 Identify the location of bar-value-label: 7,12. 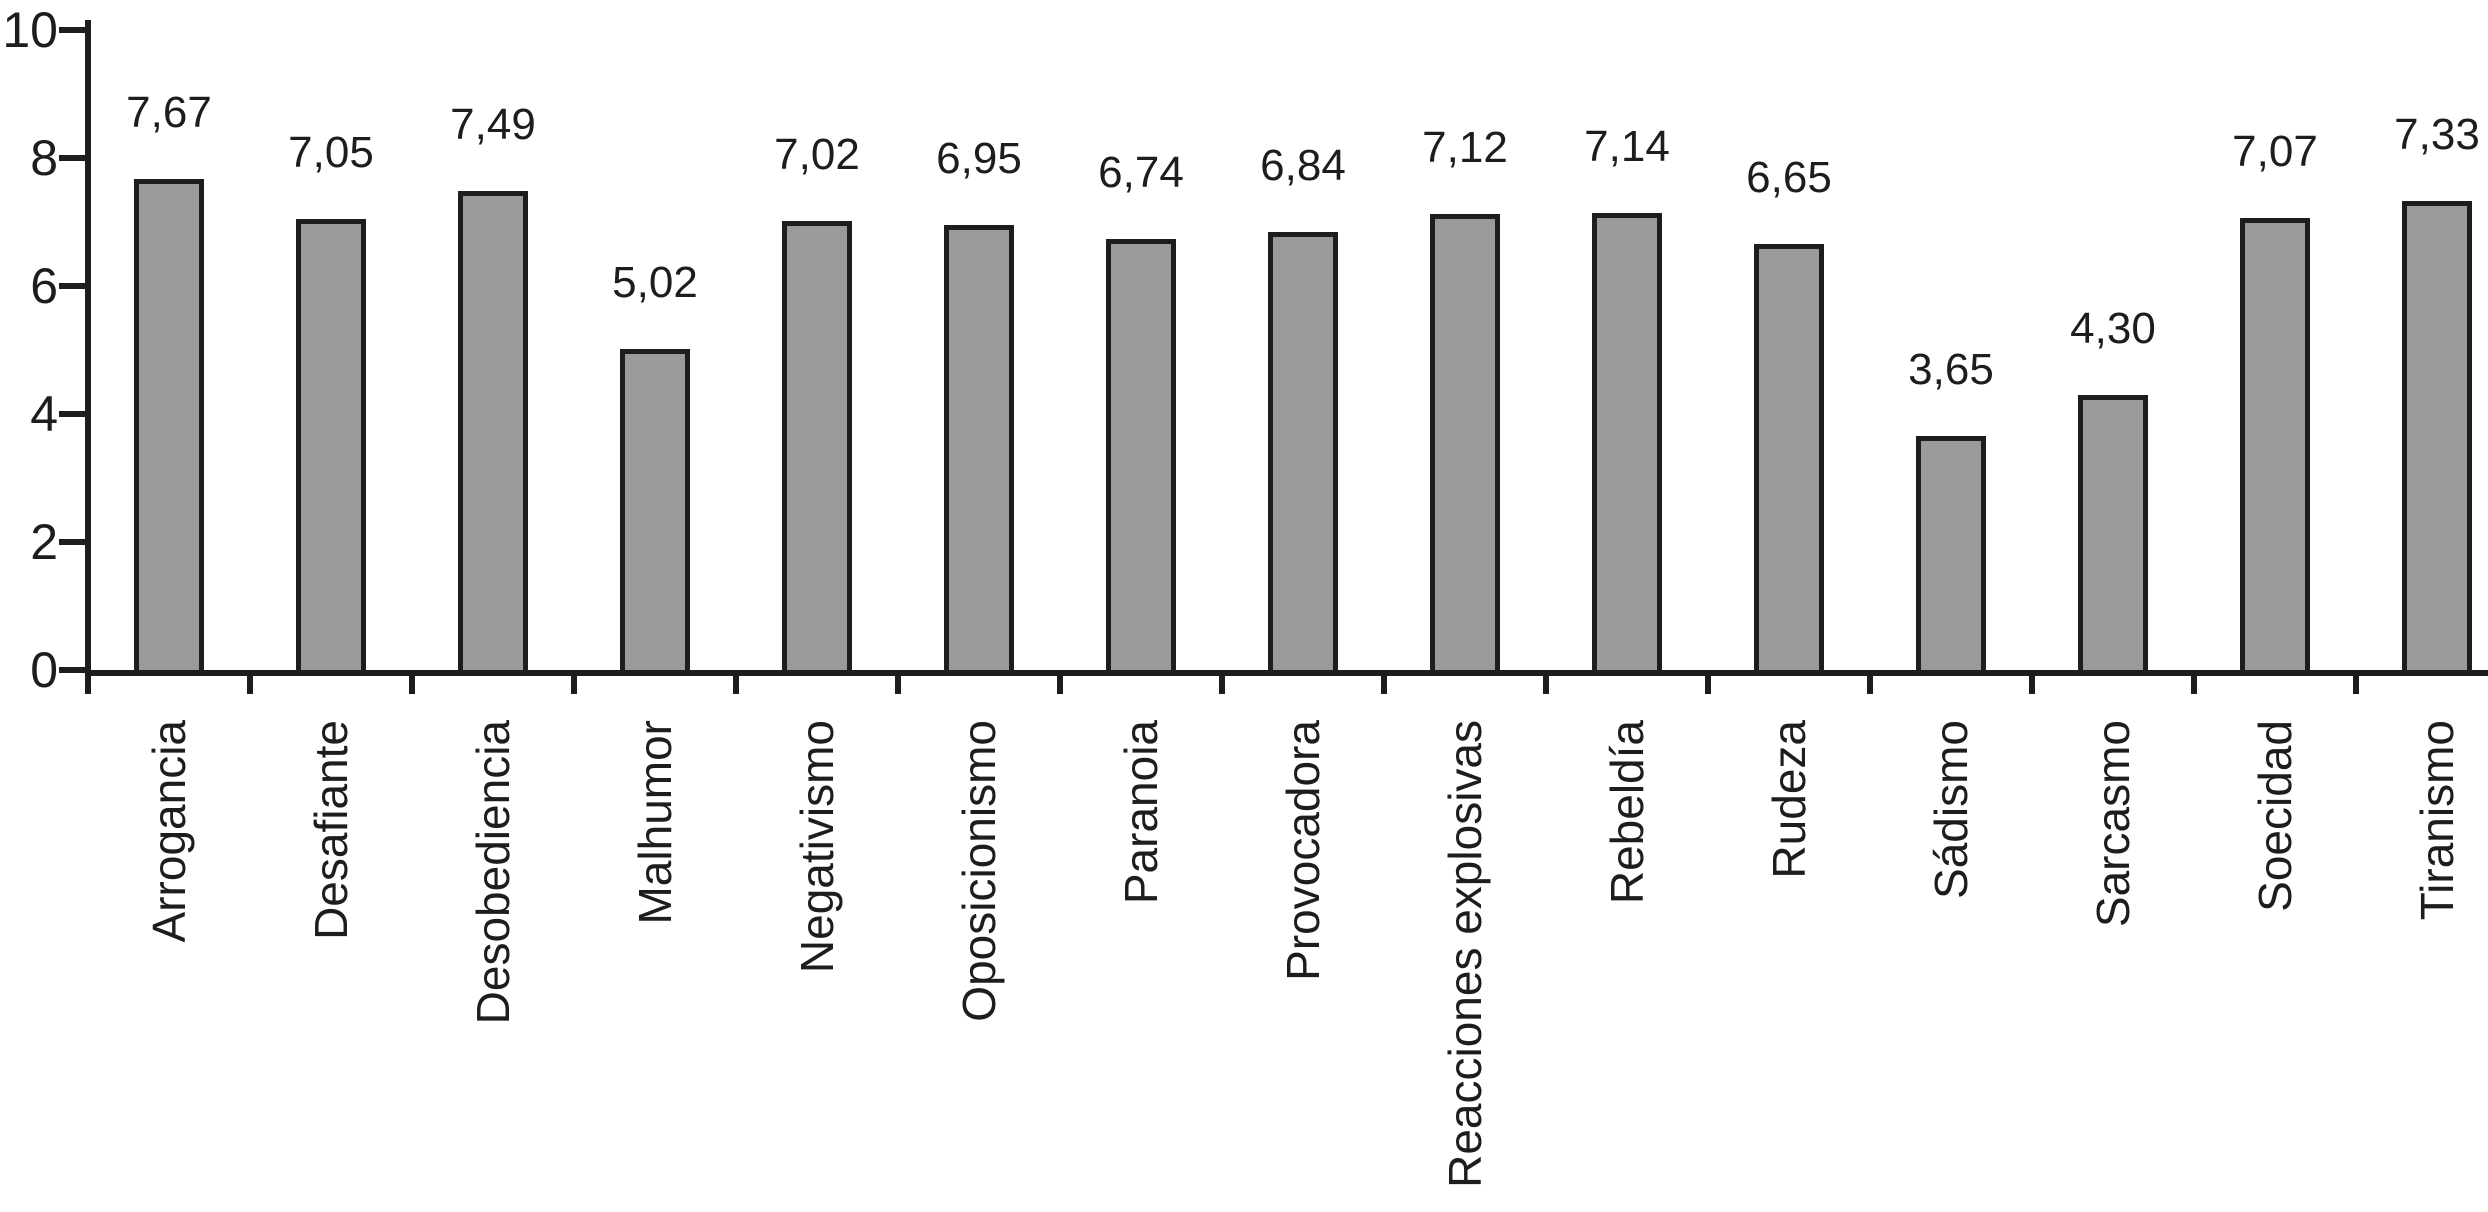
(1465, 147).